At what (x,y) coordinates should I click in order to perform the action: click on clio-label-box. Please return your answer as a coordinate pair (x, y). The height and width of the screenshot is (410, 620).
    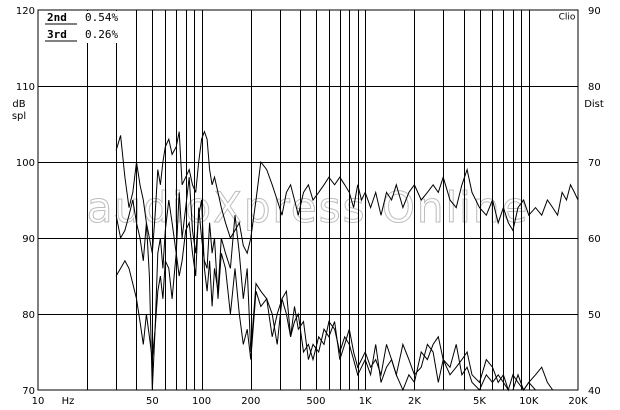
    Looking at the image, I should click on (567, 16).